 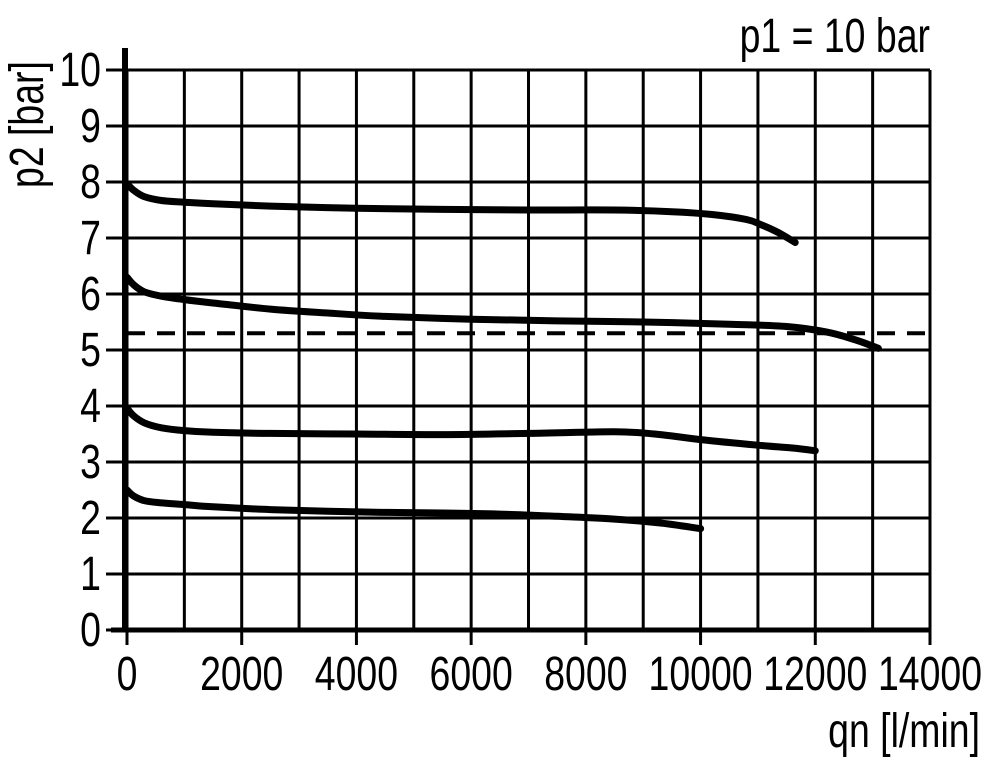 I want to click on y-tick-label: 5, so click(x=90, y=351).